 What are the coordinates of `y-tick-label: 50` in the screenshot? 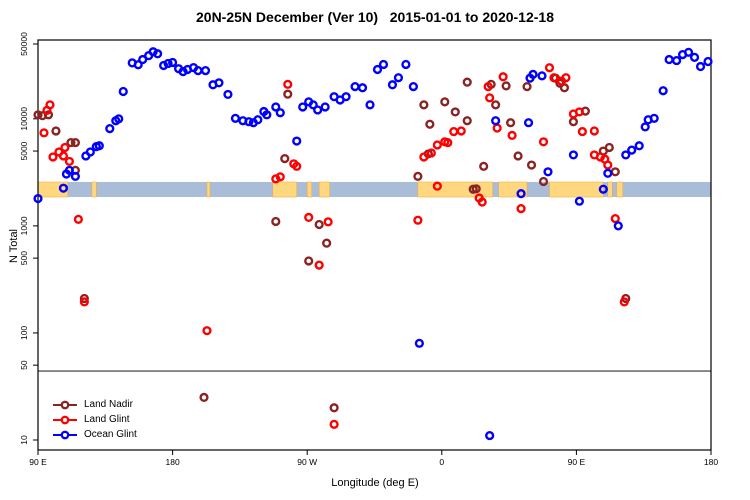 It's located at (24, 365).